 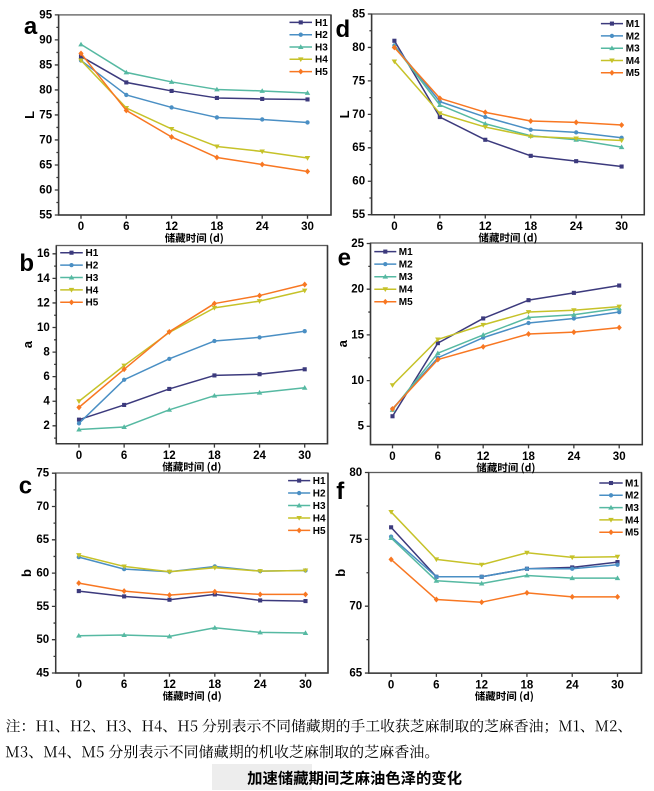 What do you see at coordinates (46, 352) in the screenshot?
I see `svg-text: 8` at bounding box center [46, 352].